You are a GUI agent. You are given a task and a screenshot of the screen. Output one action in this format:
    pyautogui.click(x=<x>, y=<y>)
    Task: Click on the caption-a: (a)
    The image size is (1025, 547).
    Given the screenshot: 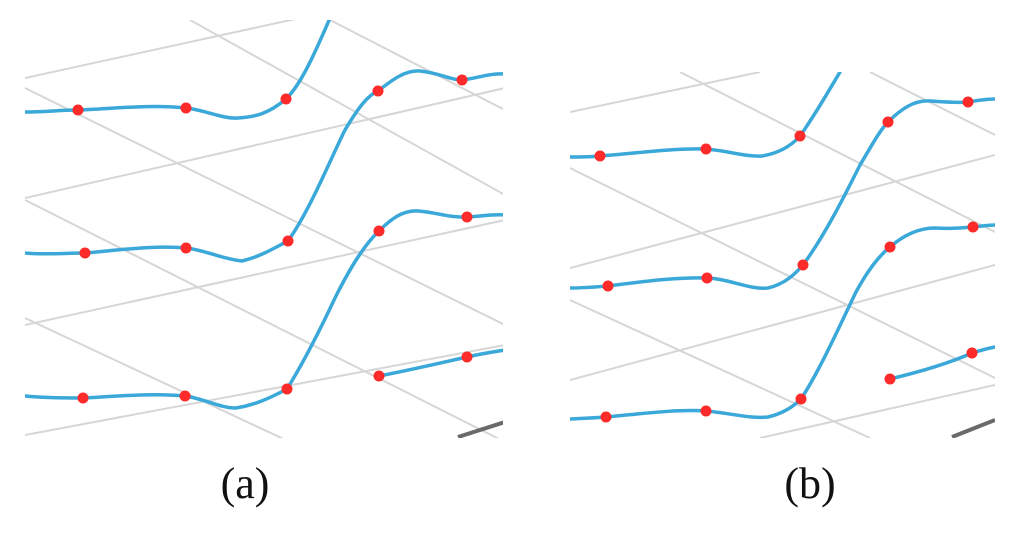 What is the action you would take?
    pyautogui.click(x=245, y=483)
    